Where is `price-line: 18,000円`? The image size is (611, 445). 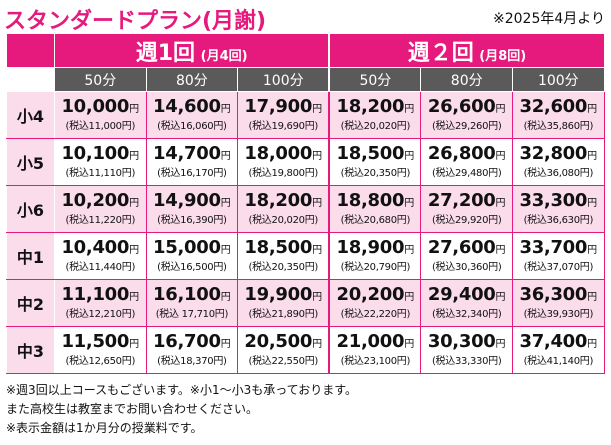 price-line: 18,000円 is located at coordinates (283, 155).